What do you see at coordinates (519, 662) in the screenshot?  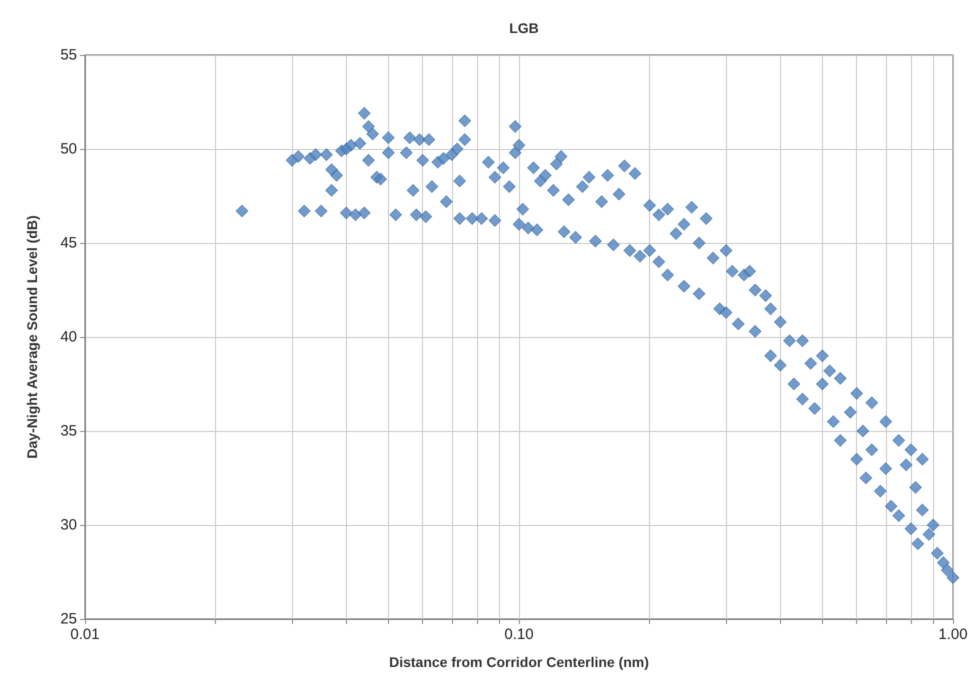 I see `x-axis-title: Distance from Corridor Centerline (nm)` at bounding box center [519, 662].